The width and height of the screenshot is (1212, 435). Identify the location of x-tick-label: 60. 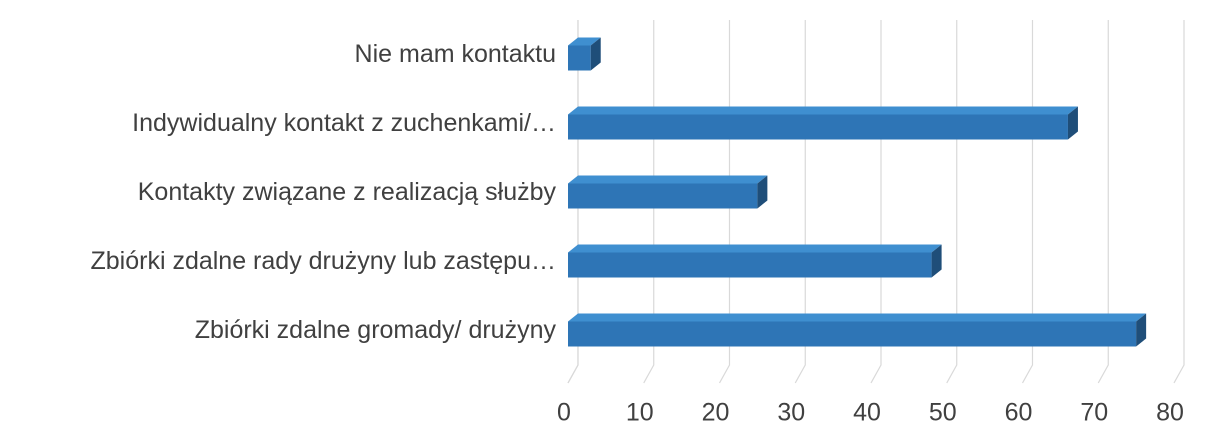
(1019, 413).